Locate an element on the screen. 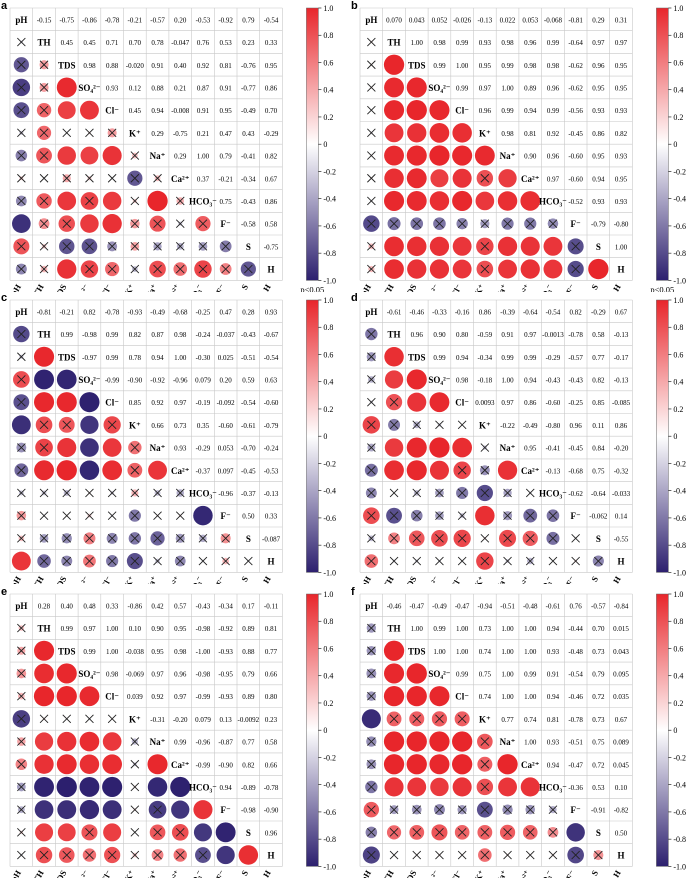 The height and width of the screenshot is (884, 700). corr-value: 0.86 is located at coordinates (271, 88).